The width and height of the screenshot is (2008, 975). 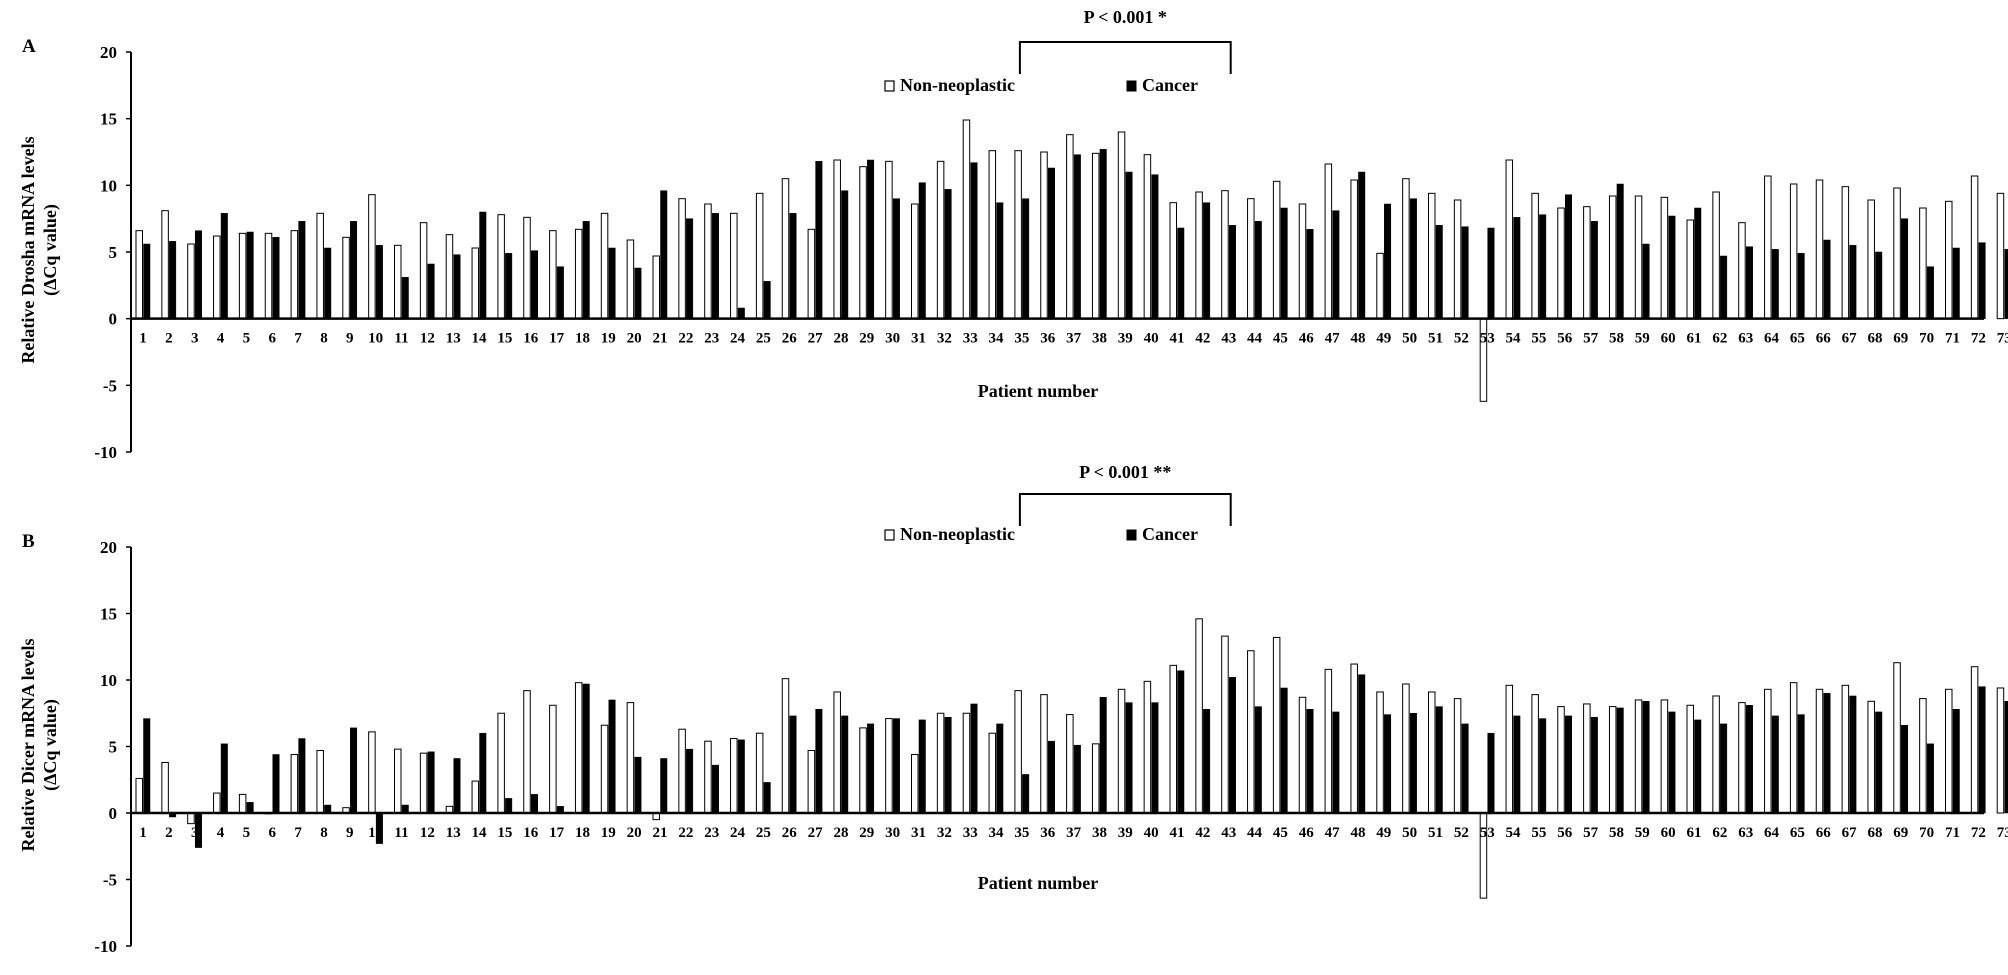 What do you see at coordinates (531, 339) in the screenshot?
I see `x-tick-label: 16` at bounding box center [531, 339].